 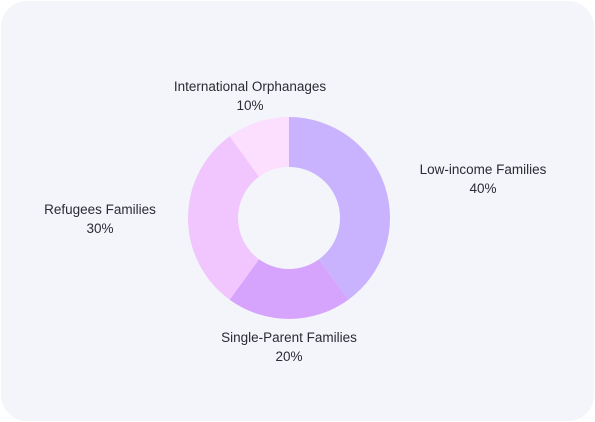 I want to click on slice-label-refugees-name: Refugees Families, so click(x=100, y=209).